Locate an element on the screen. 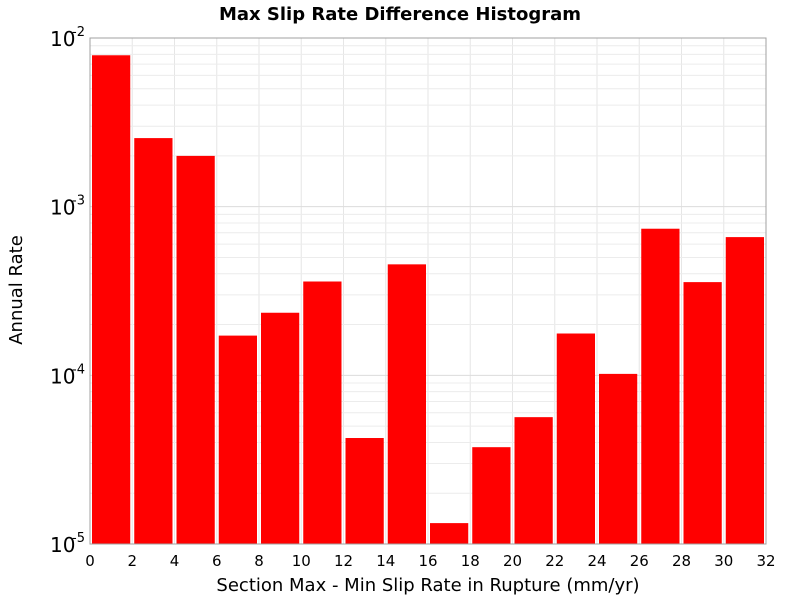  x-tick-label: 28 is located at coordinates (681, 561).